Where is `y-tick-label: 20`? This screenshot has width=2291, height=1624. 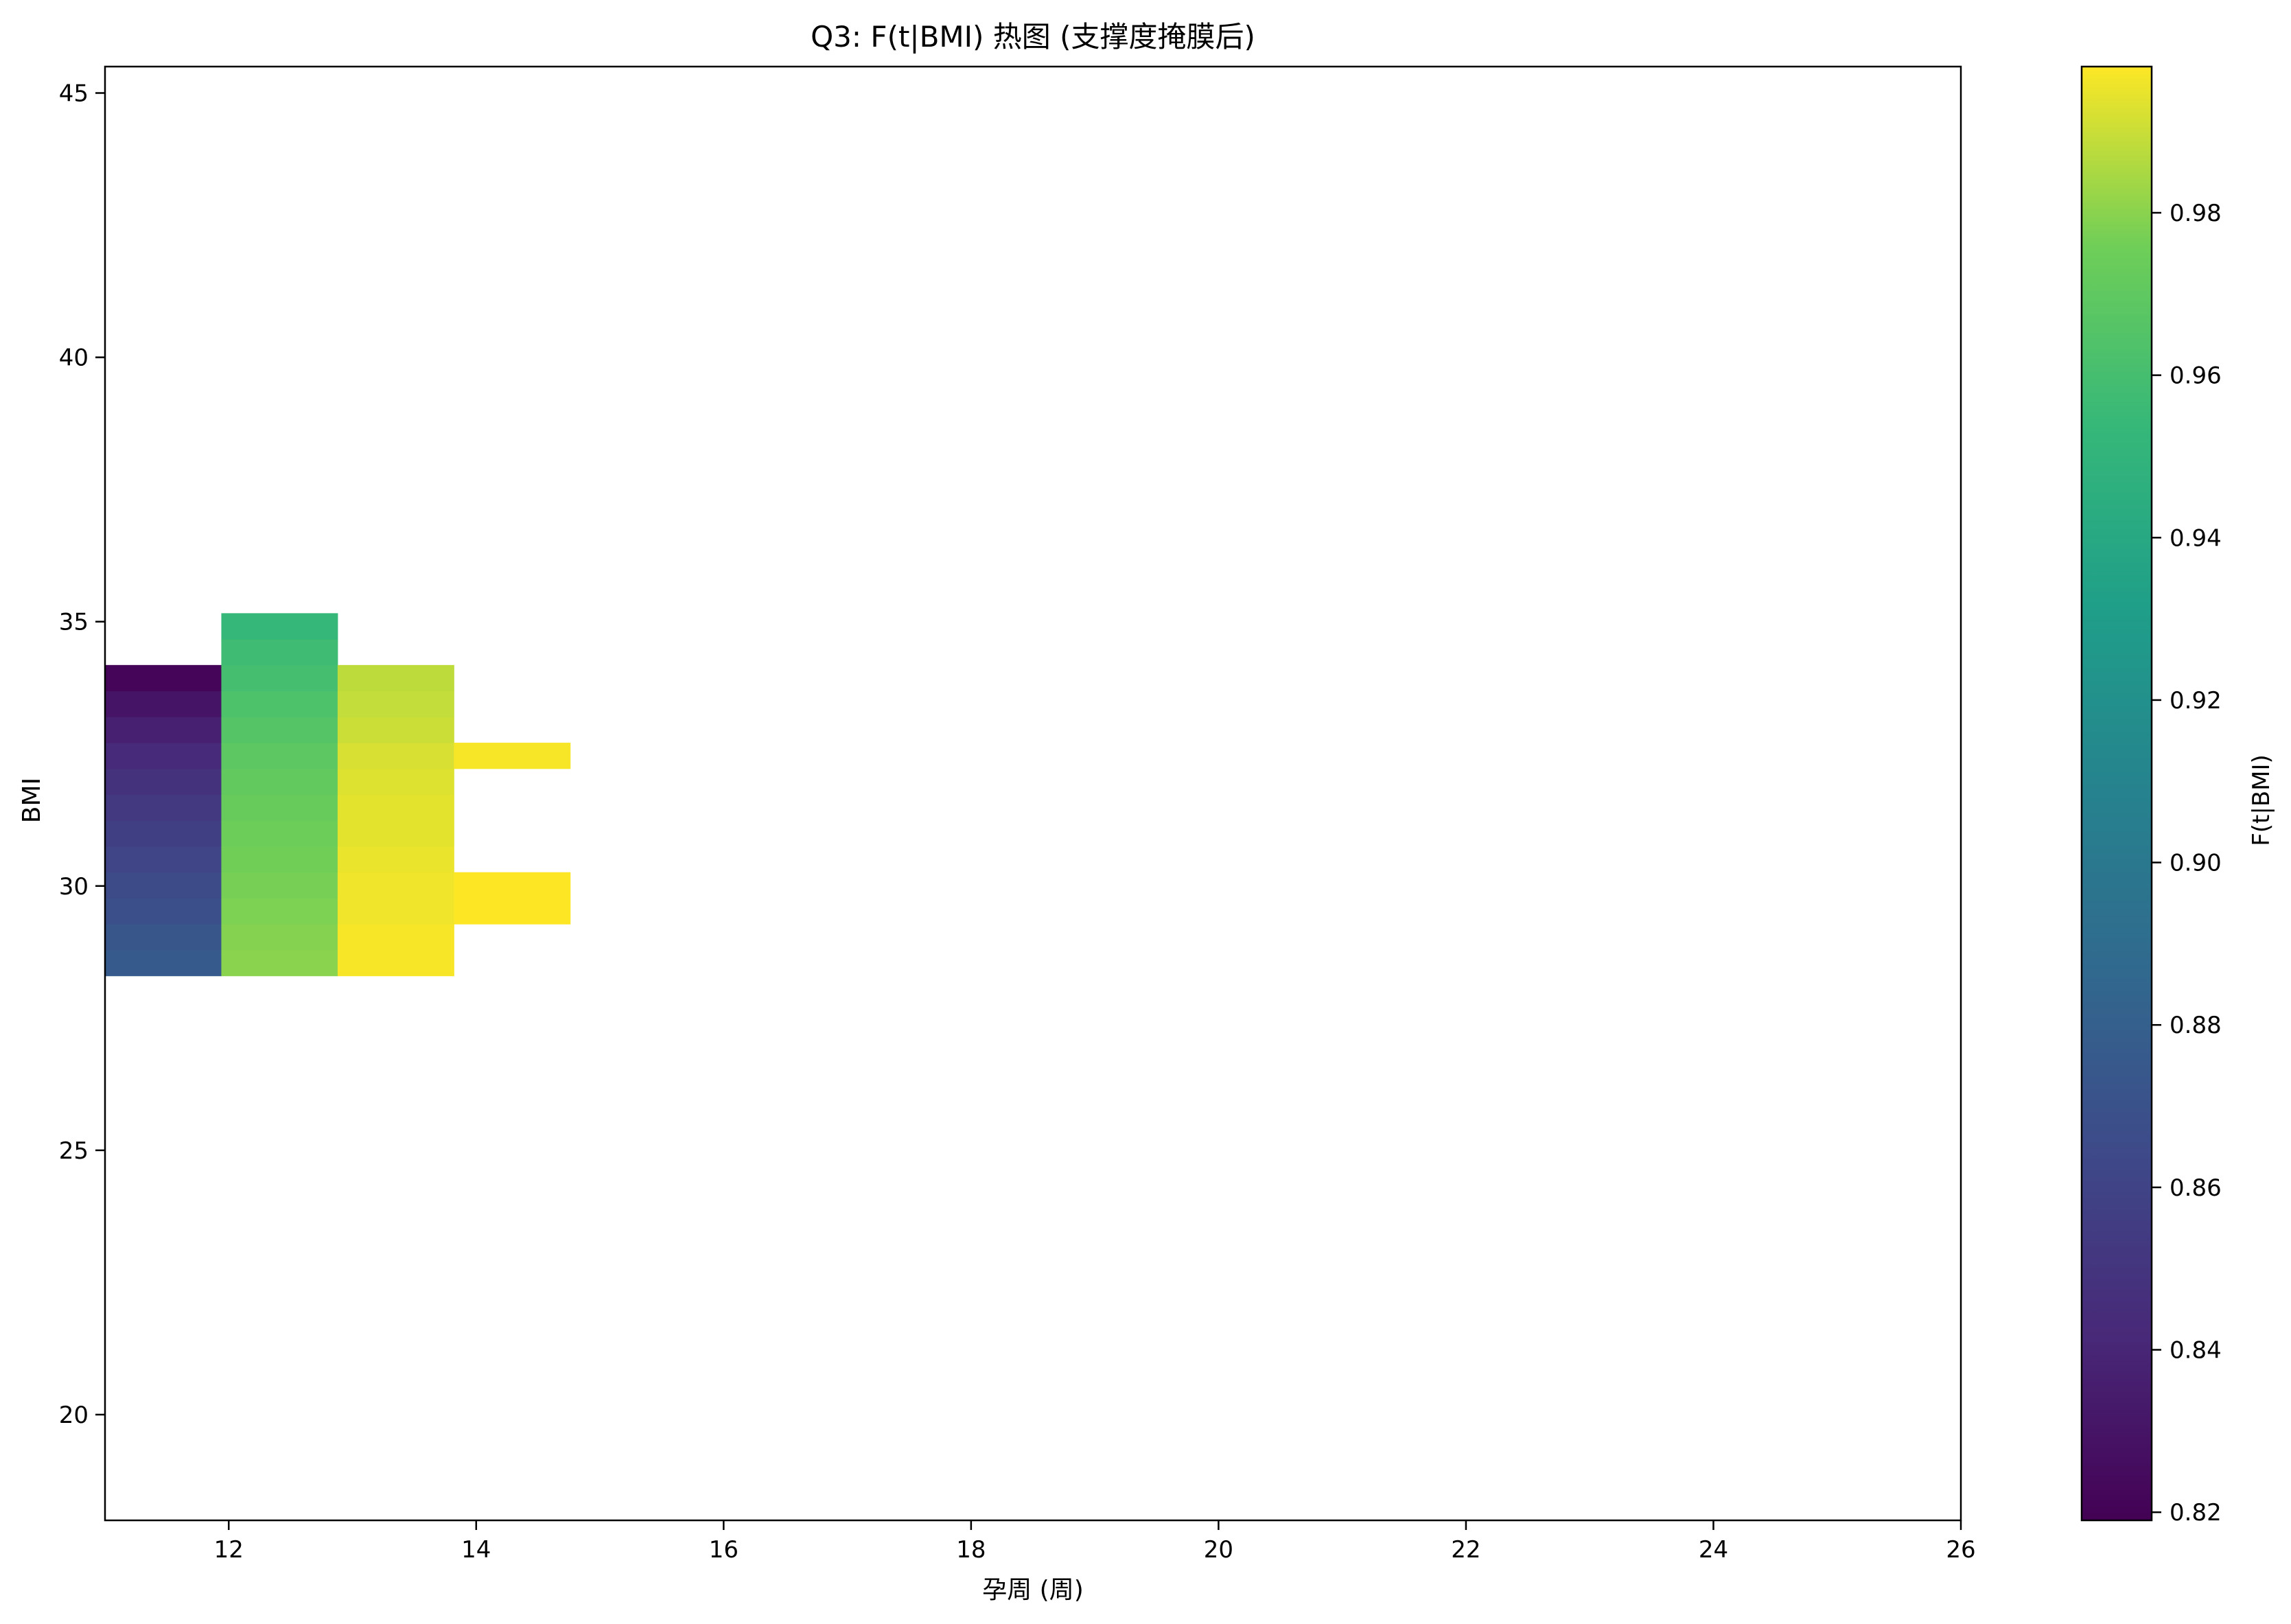 y-tick-label: 20 is located at coordinates (74, 1415).